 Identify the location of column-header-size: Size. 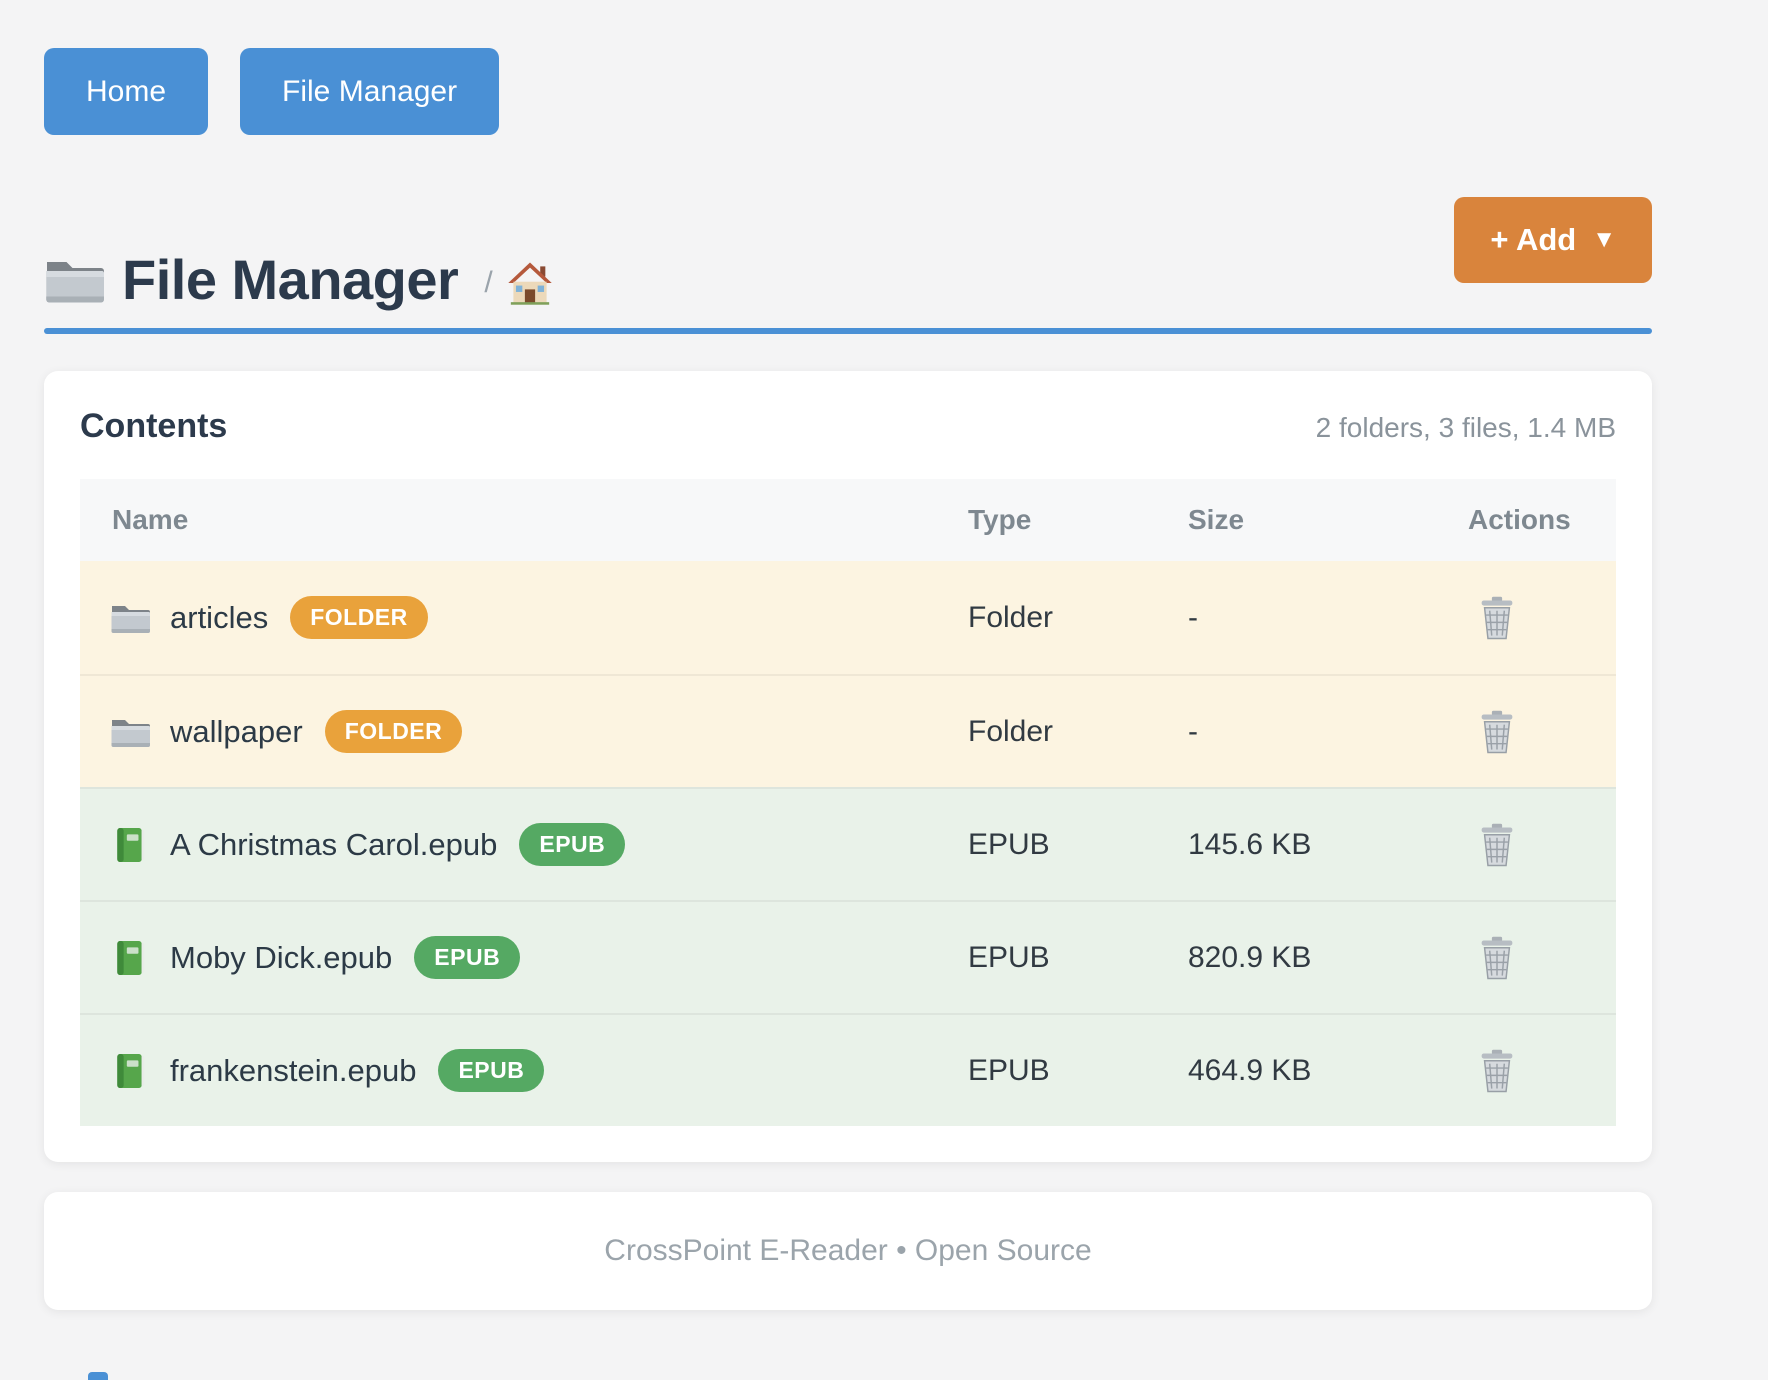
(1216, 519).